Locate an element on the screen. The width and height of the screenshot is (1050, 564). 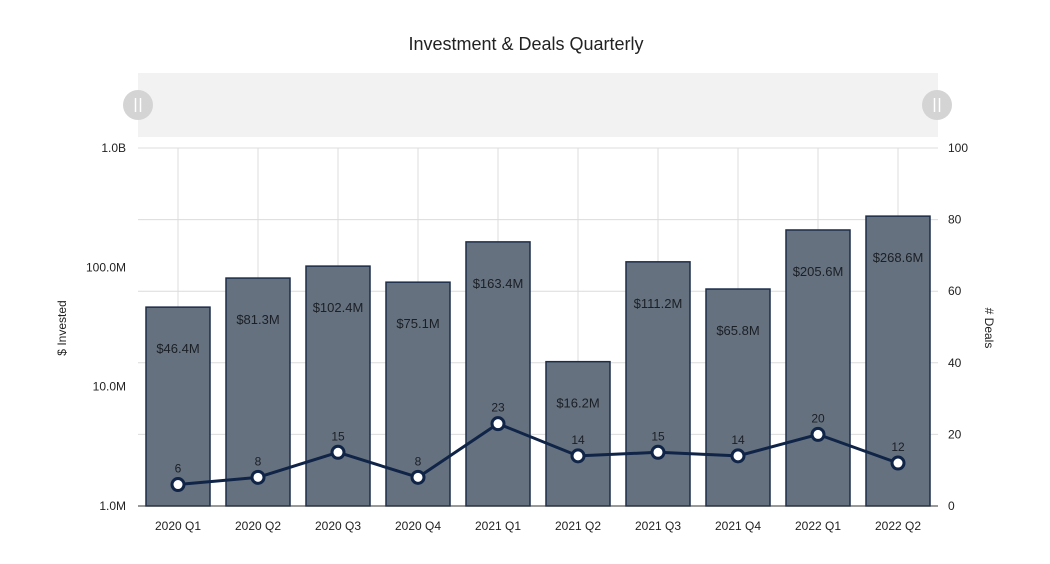
right-tick-label: 100 is located at coordinates (958, 148).